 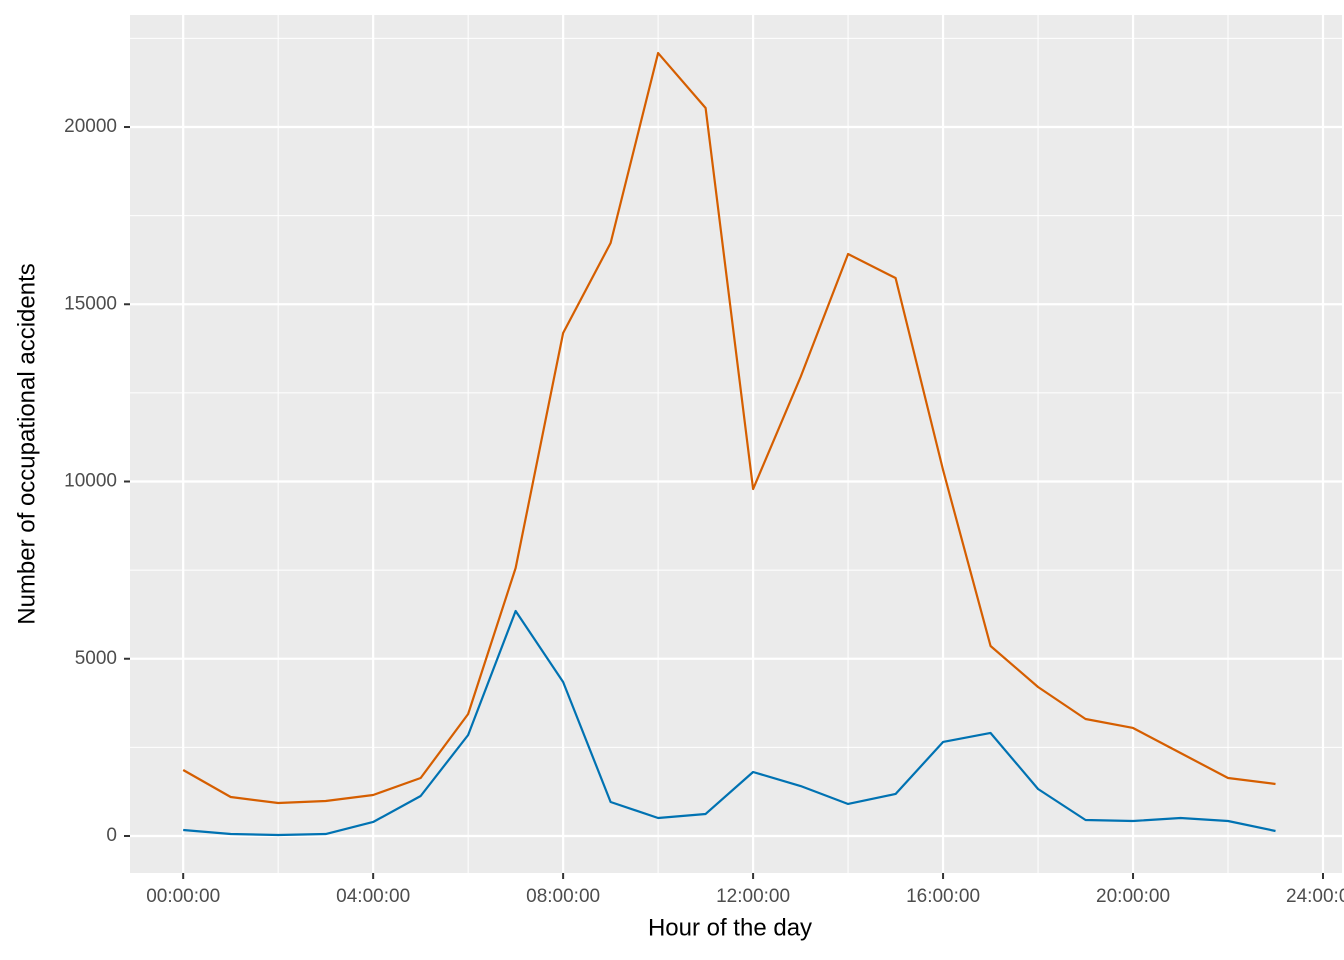 What do you see at coordinates (90, 303) in the screenshot?
I see `y-tick-label: 15000` at bounding box center [90, 303].